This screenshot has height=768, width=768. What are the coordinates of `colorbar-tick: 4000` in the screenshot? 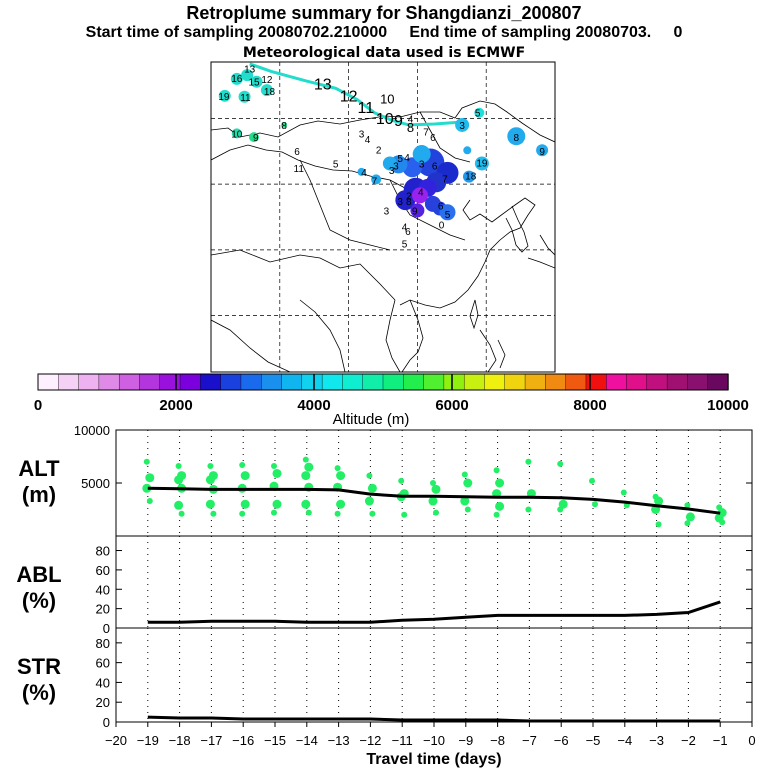 It's located at (313, 405).